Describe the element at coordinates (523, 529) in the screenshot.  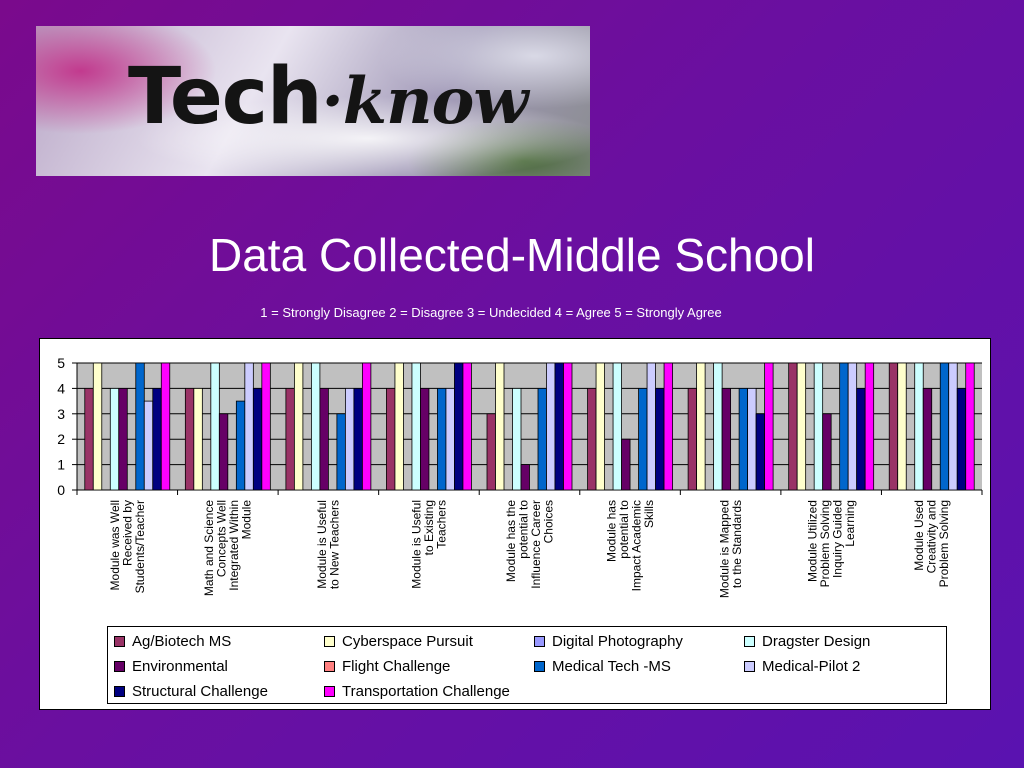
I see `x-tick-label: potential to` at that location.